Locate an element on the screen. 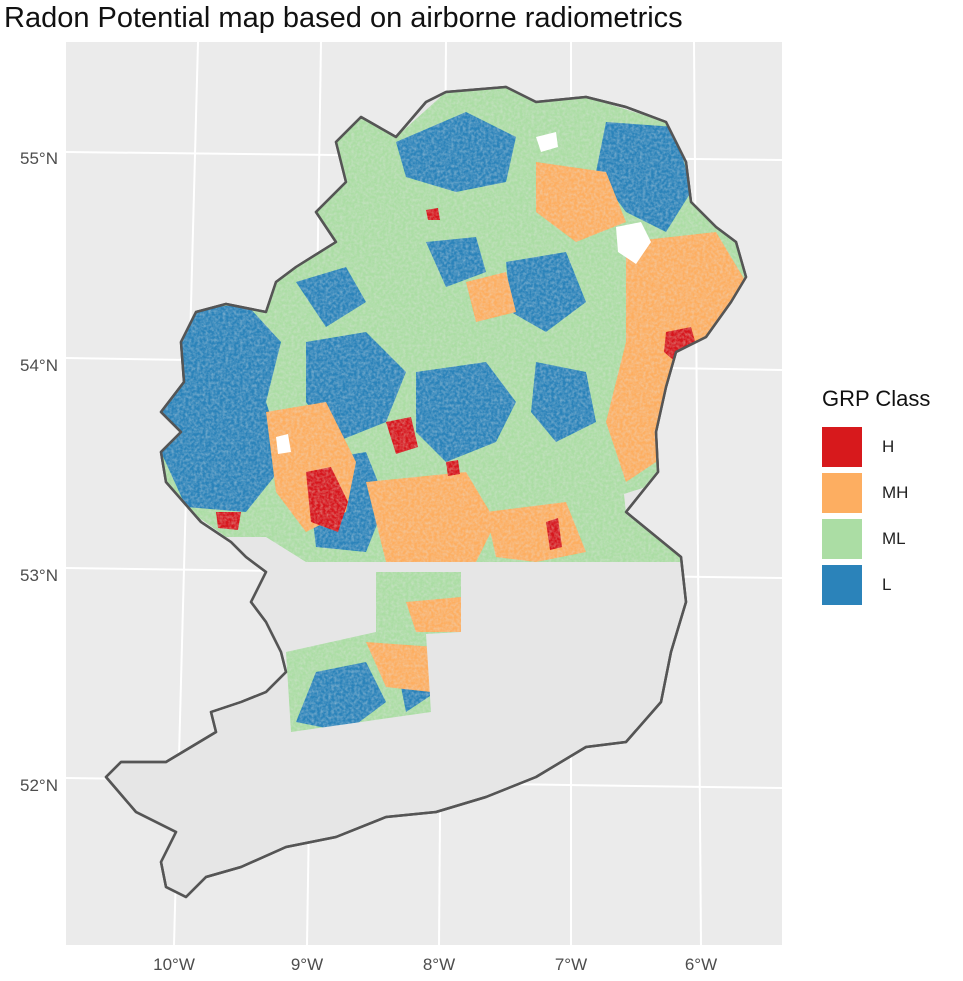 The width and height of the screenshot is (963, 981). x-tick-label: 6°W is located at coordinates (701, 964).